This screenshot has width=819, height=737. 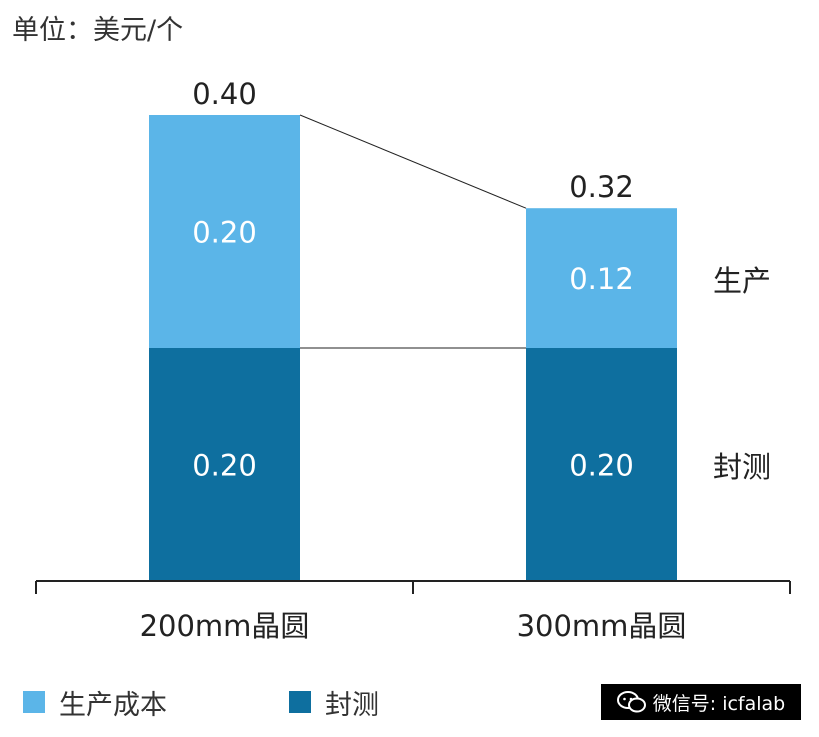 What do you see at coordinates (113, 705) in the screenshot?
I see `legend-label-production: 生产成本` at bounding box center [113, 705].